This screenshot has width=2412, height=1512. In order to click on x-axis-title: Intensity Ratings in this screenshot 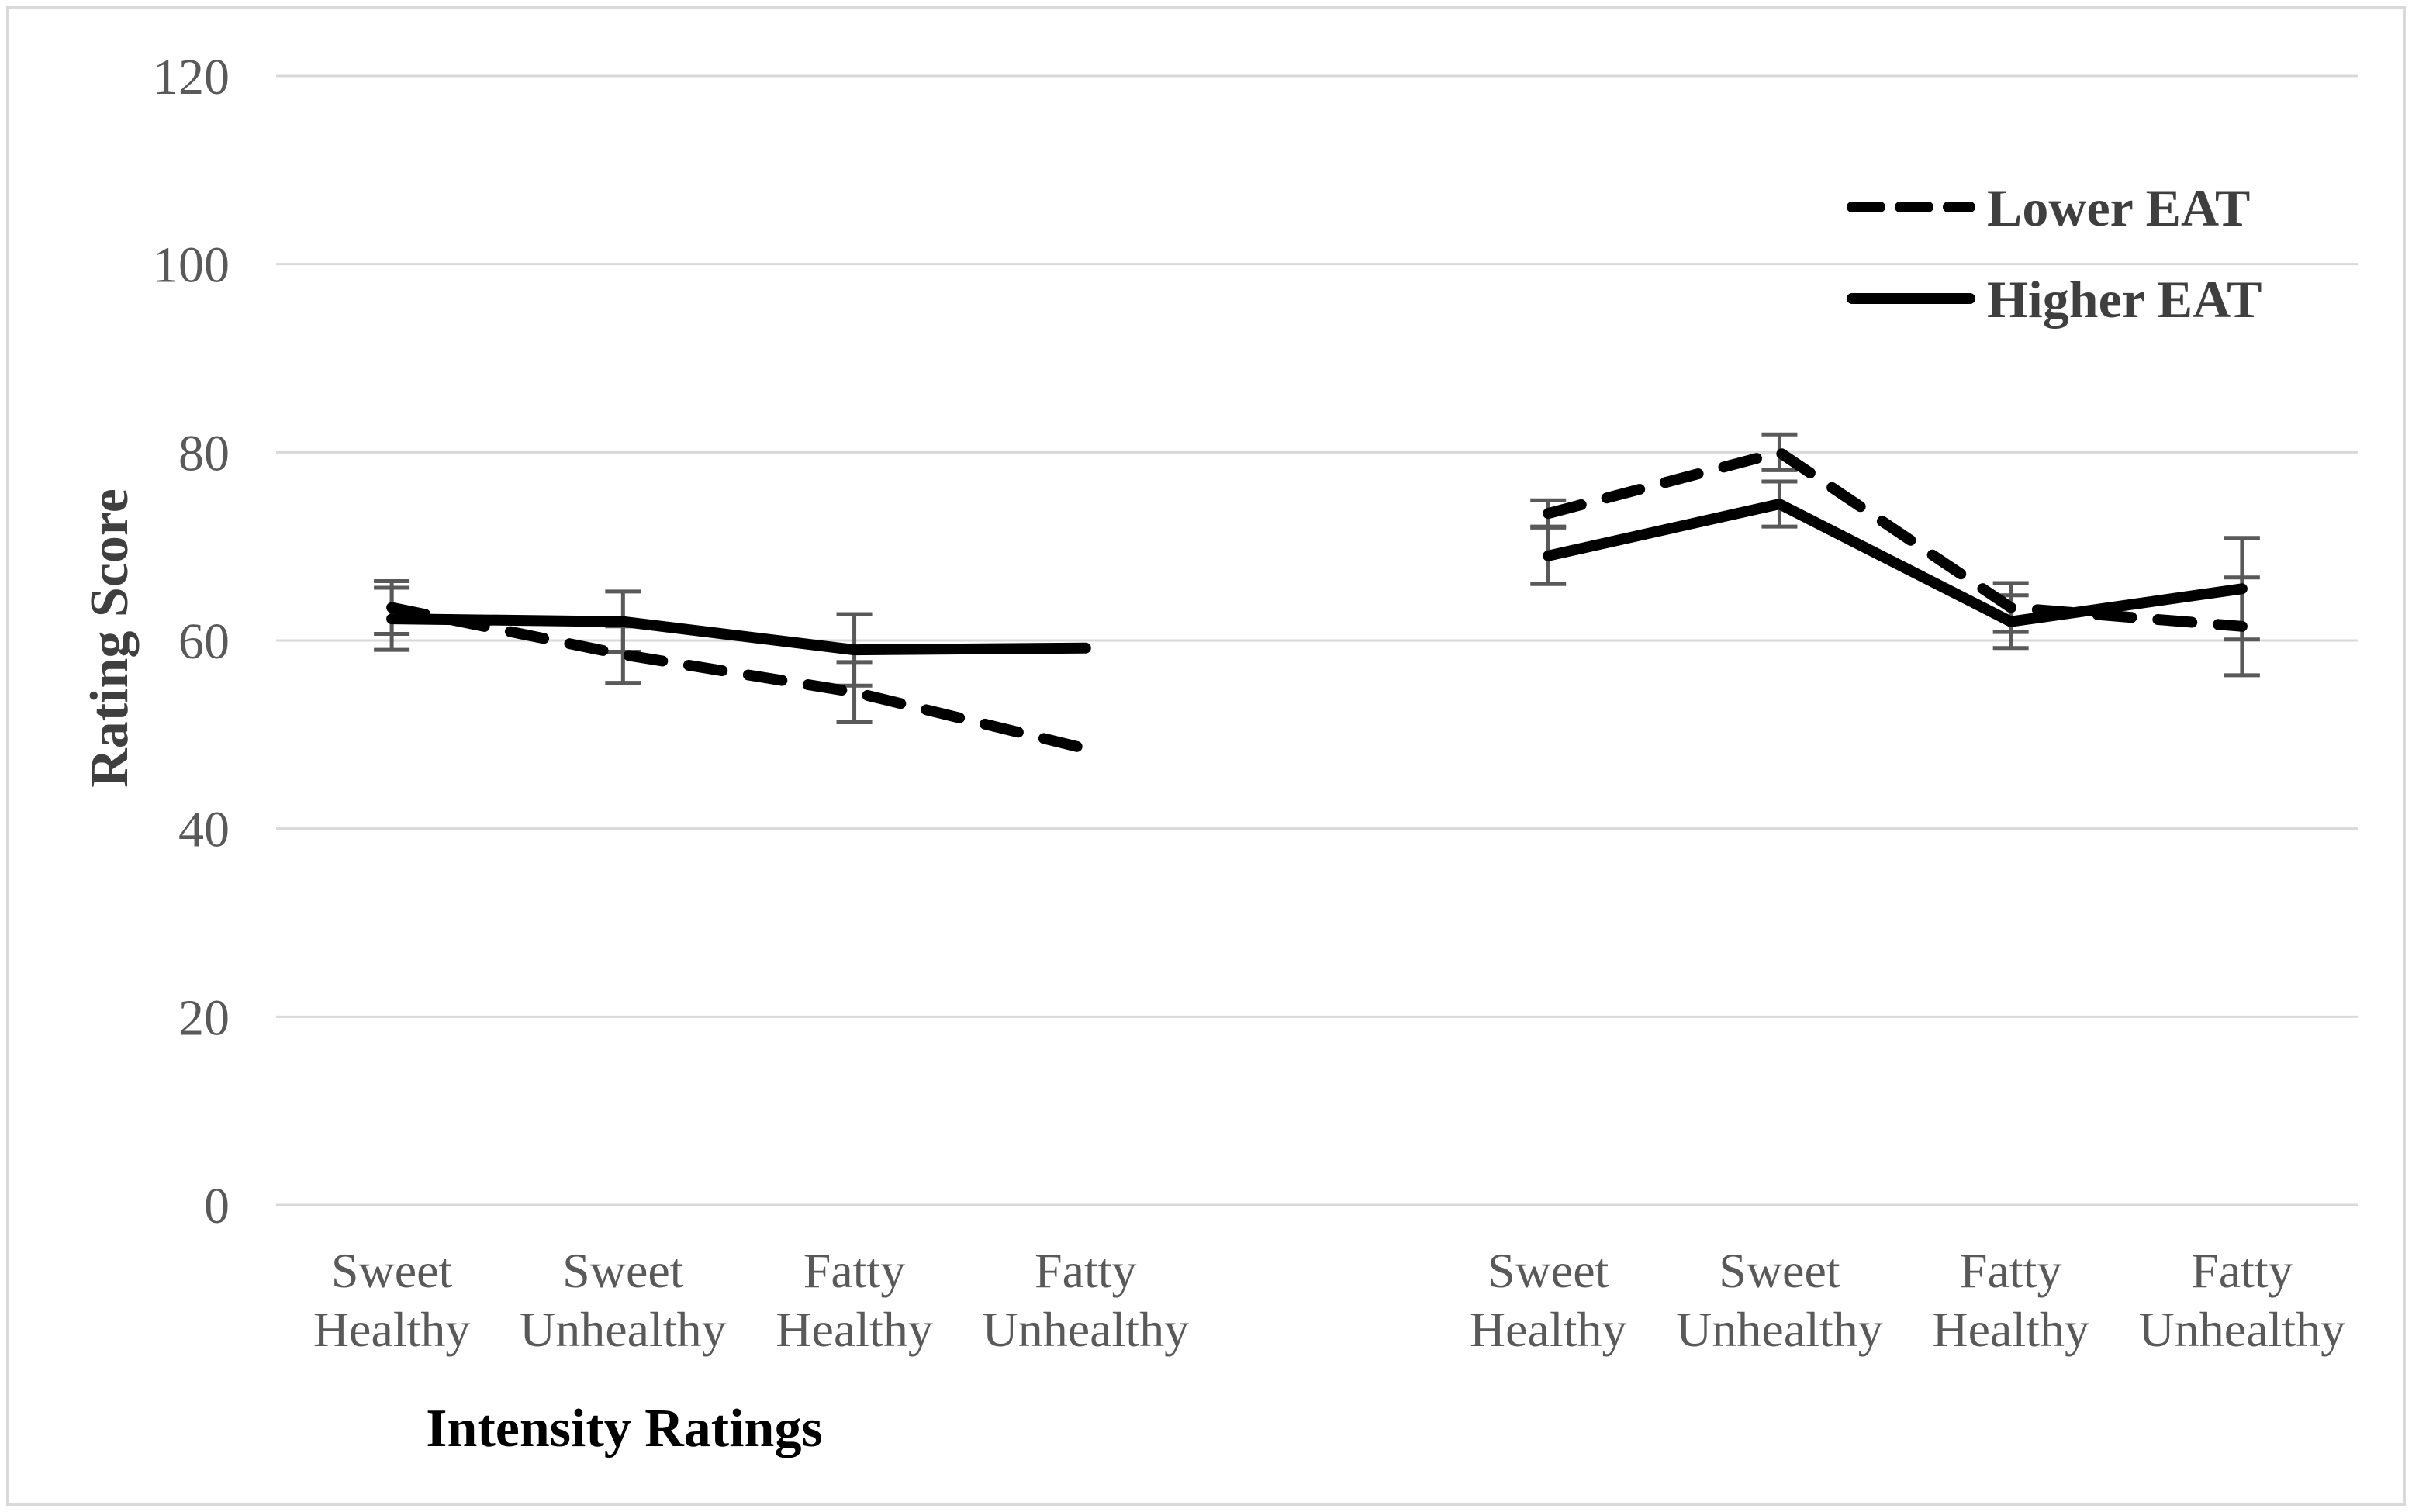, I will do `click(624, 1428)`.